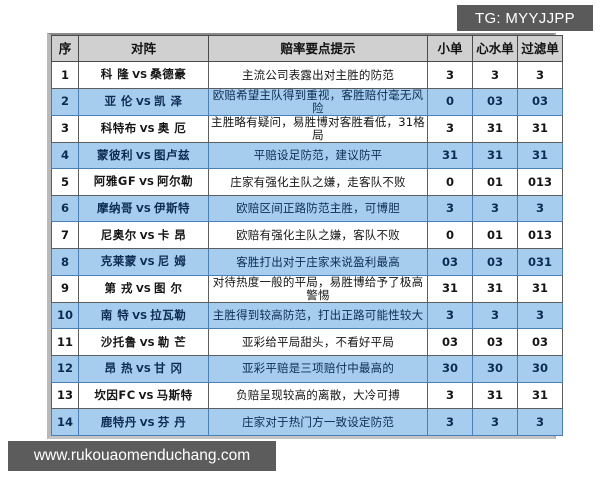  I want to click on cell-index: 7, so click(65, 235).